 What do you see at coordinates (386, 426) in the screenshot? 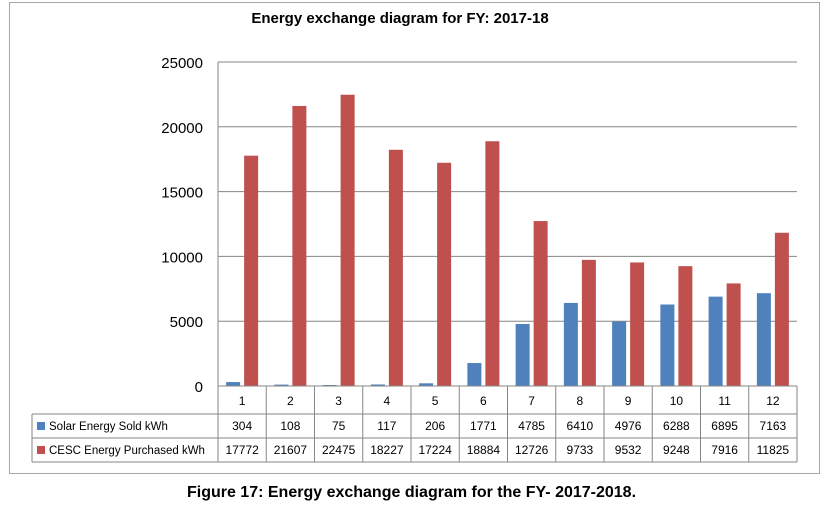
I see `data-label: 117` at bounding box center [386, 426].